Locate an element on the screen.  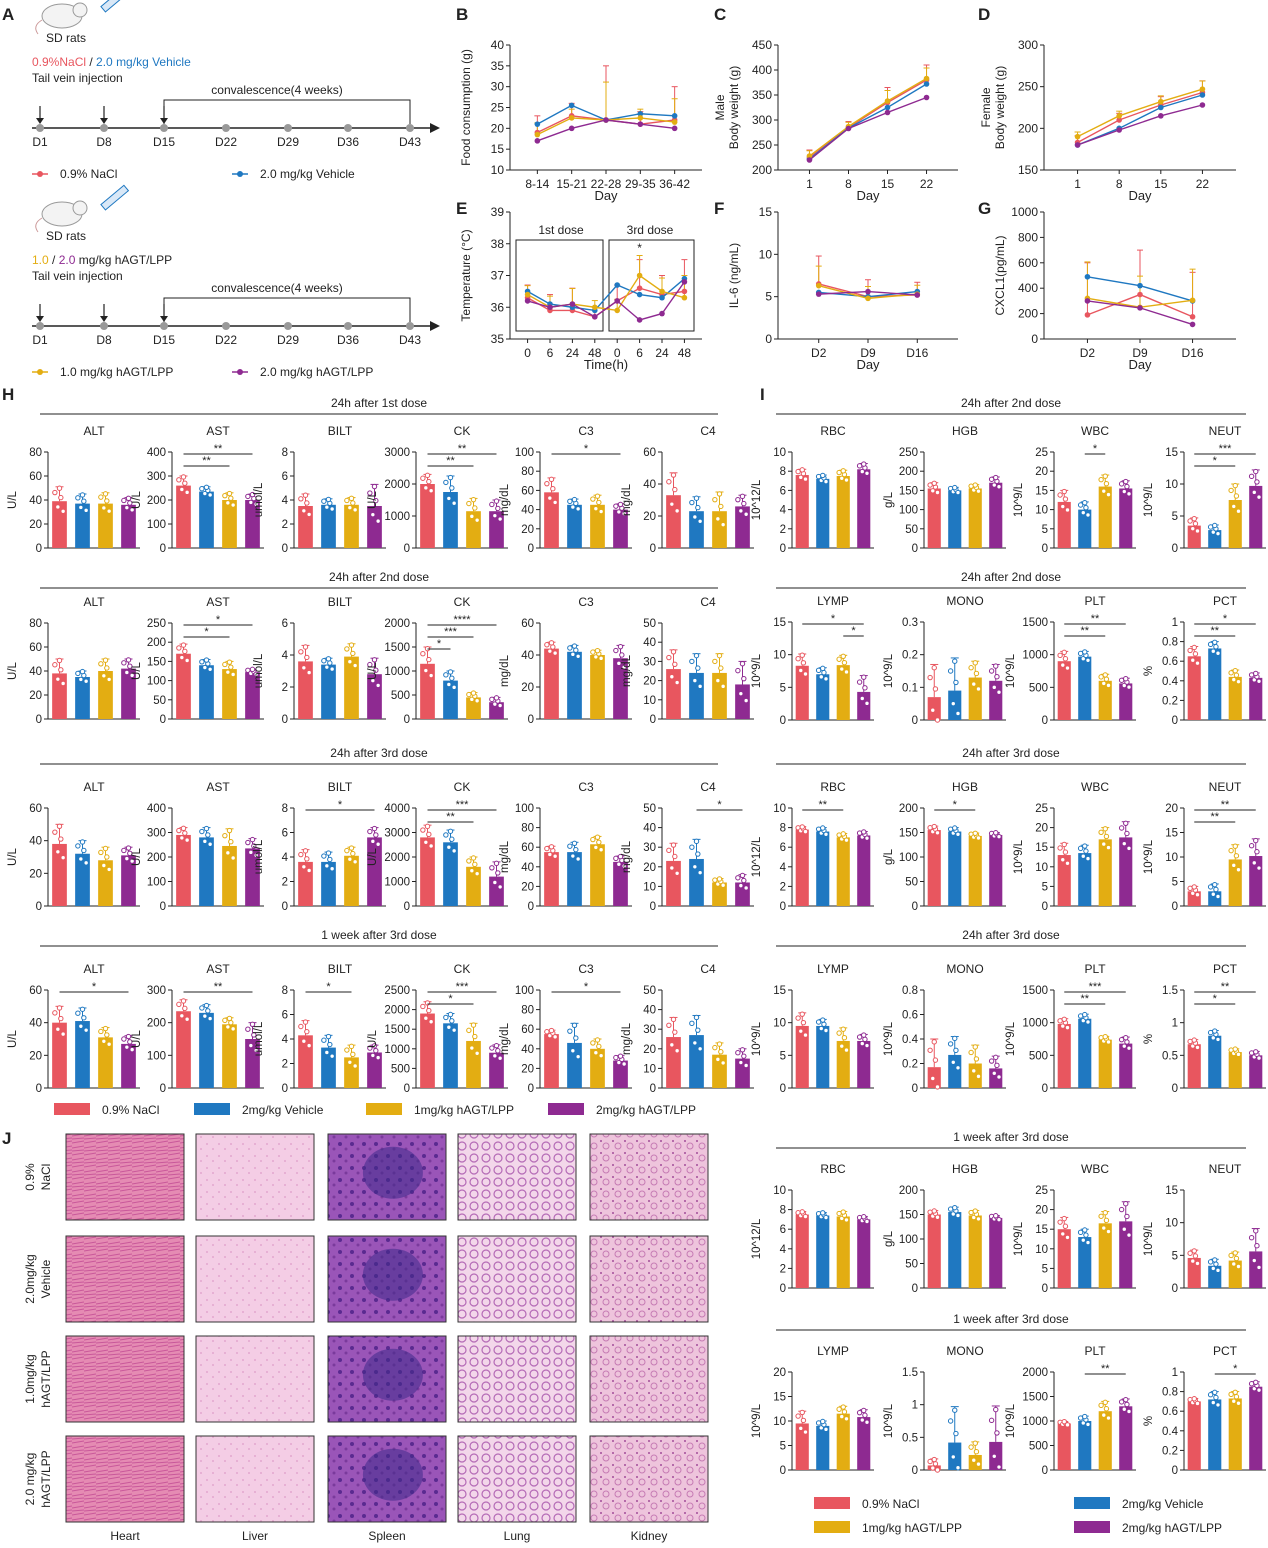
day-label: D36 is located at coordinates (348, 142).